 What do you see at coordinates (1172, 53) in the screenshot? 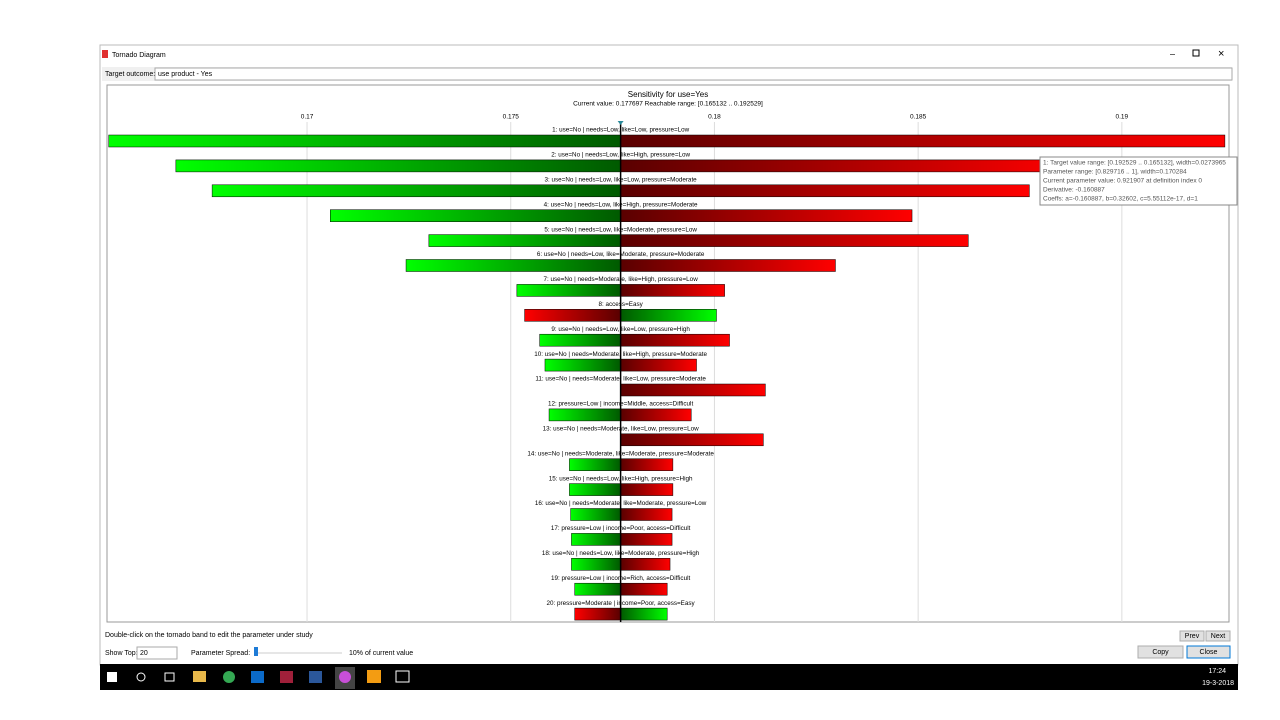
I see `minimize: –` at bounding box center [1172, 53].